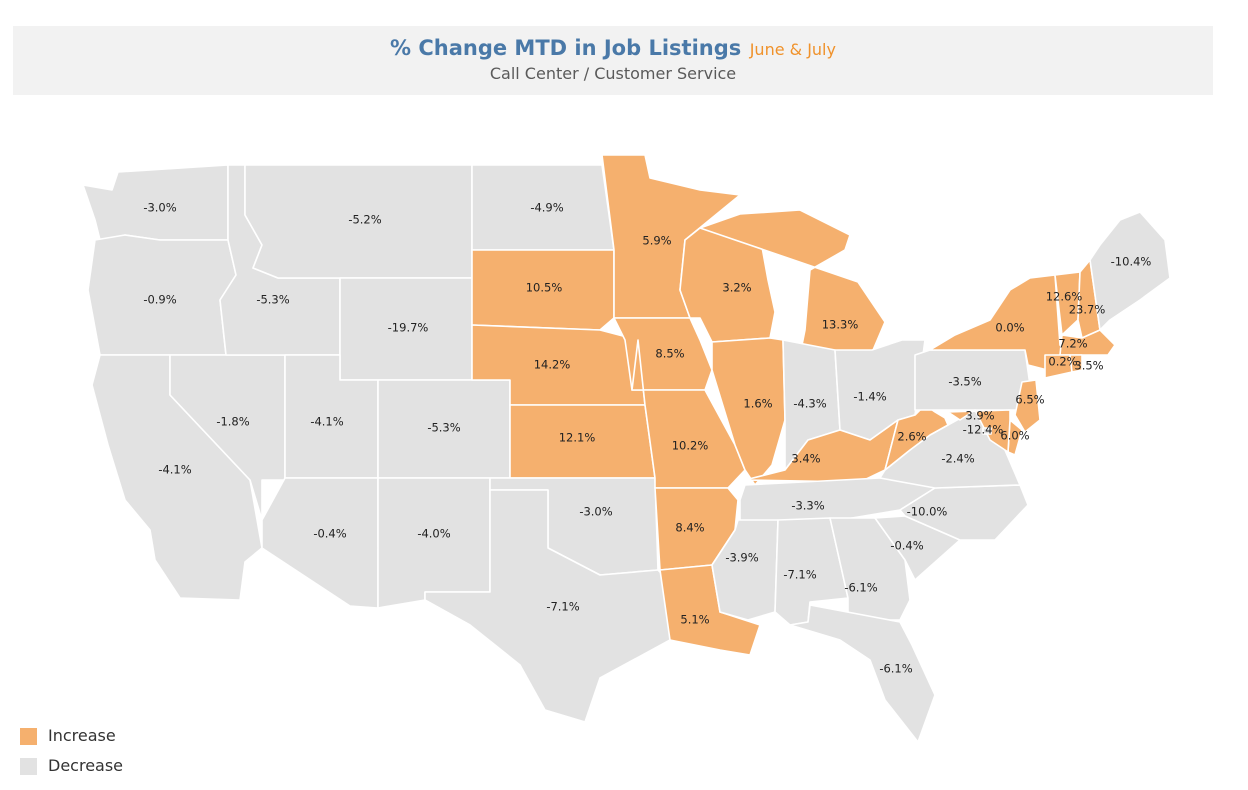  I want to click on state-tx, so click(547, 606).